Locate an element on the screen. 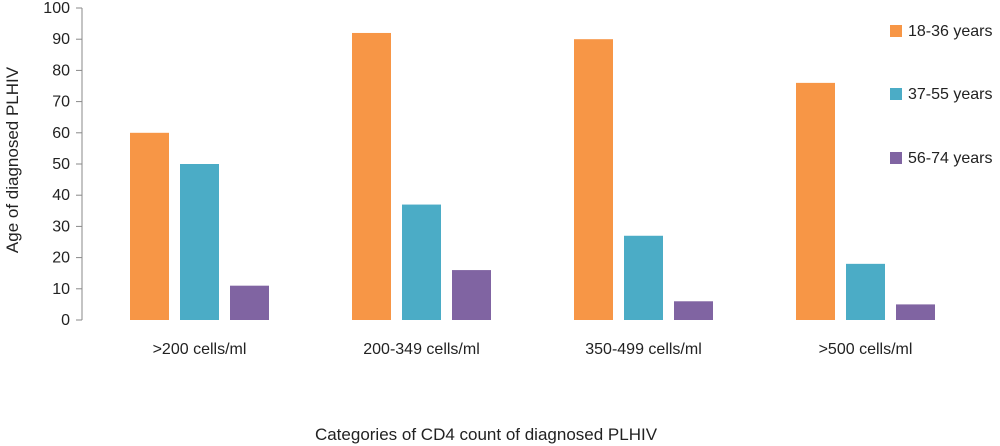 Image resolution: width=1000 pixels, height=446 pixels. y-tick-label: 100 is located at coordinates (56, 8).